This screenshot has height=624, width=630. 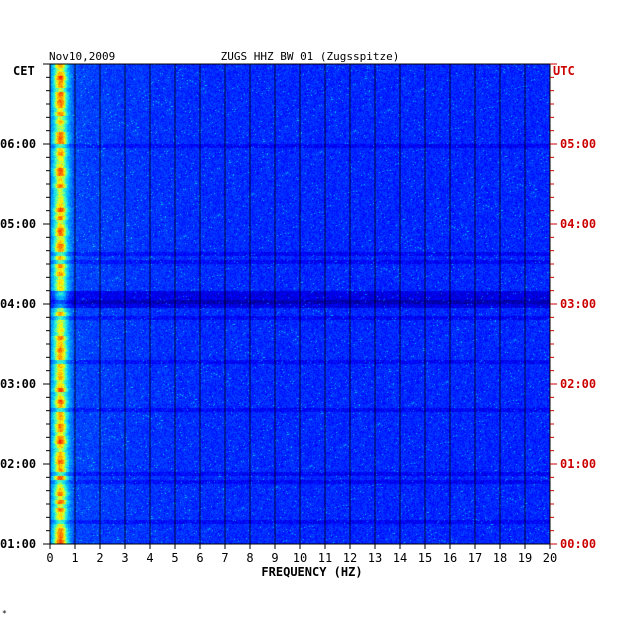 What do you see at coordinates (325, 558) in the screenshot?
I see `x-tick-label-11: 11` at bounding box center [325, 558].